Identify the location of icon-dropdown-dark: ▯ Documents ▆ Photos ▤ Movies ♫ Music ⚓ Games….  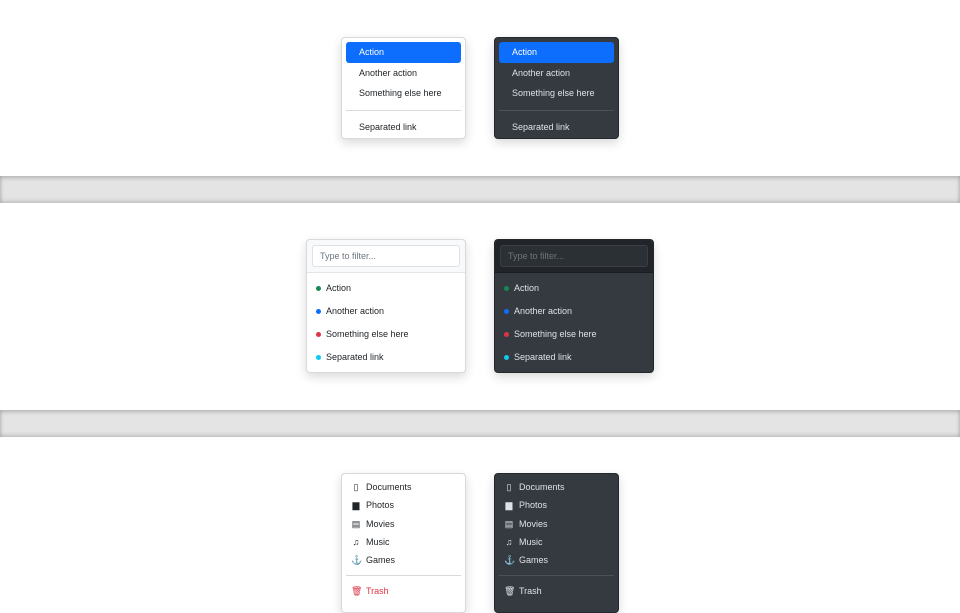
(556, 543).